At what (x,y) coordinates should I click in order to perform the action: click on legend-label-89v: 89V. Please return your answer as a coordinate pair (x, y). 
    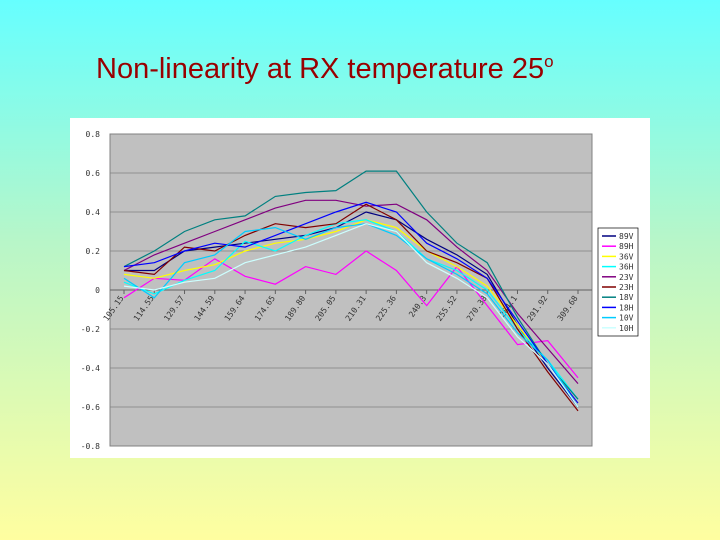
    Looking at the image, I should click on (626, 236).